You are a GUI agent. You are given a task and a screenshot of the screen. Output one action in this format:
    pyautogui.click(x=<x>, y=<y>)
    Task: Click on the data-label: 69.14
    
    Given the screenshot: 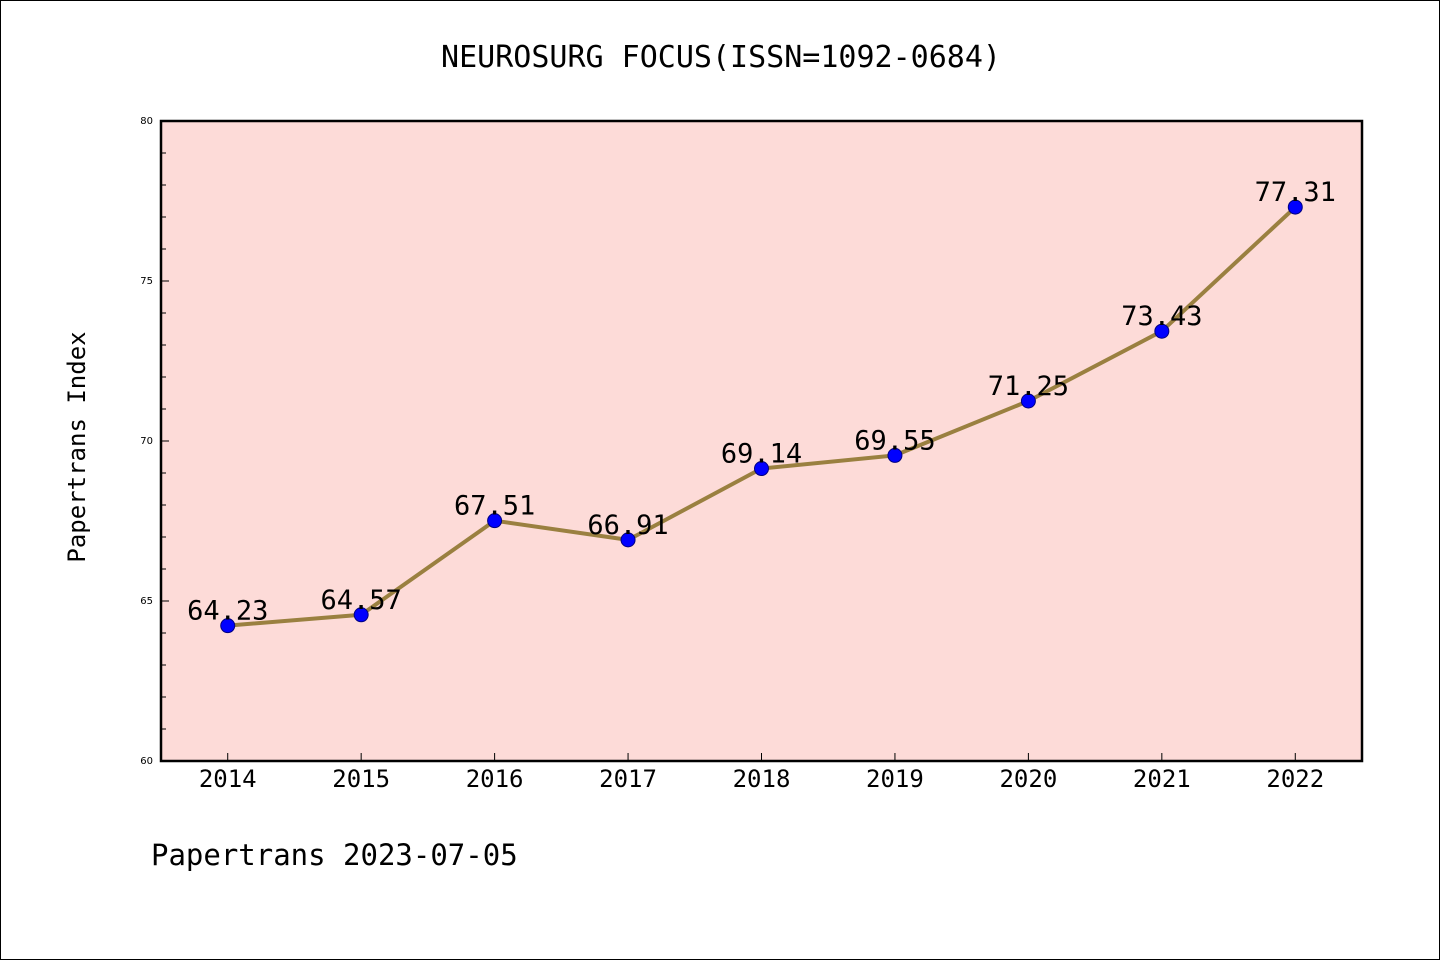 What is the action you would take?
    pyautogui.click(x=761, y=454)
    